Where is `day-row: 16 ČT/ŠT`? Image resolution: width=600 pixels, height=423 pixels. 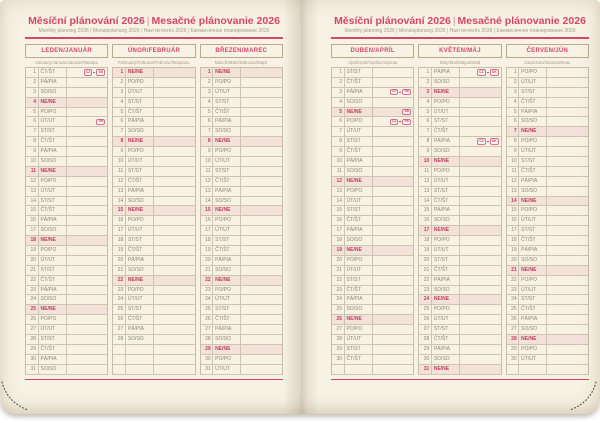
day-row: 16 ČT/ŠT is located at coordinates (373, 221).